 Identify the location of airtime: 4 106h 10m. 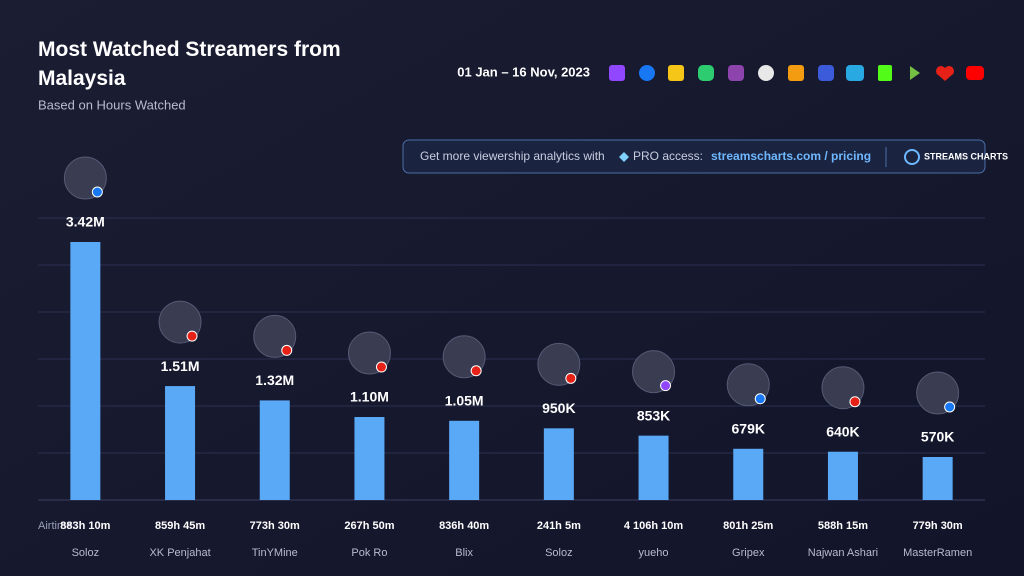
(654, 526).